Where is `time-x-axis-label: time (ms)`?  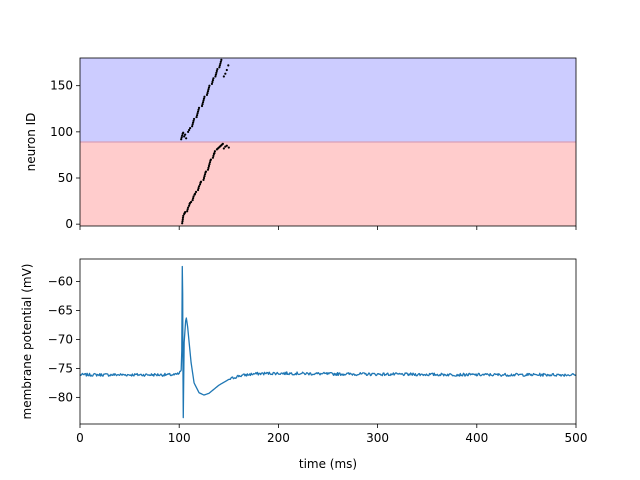 time-x-axis-label: time (ms) is located at coordinates (328, 464).